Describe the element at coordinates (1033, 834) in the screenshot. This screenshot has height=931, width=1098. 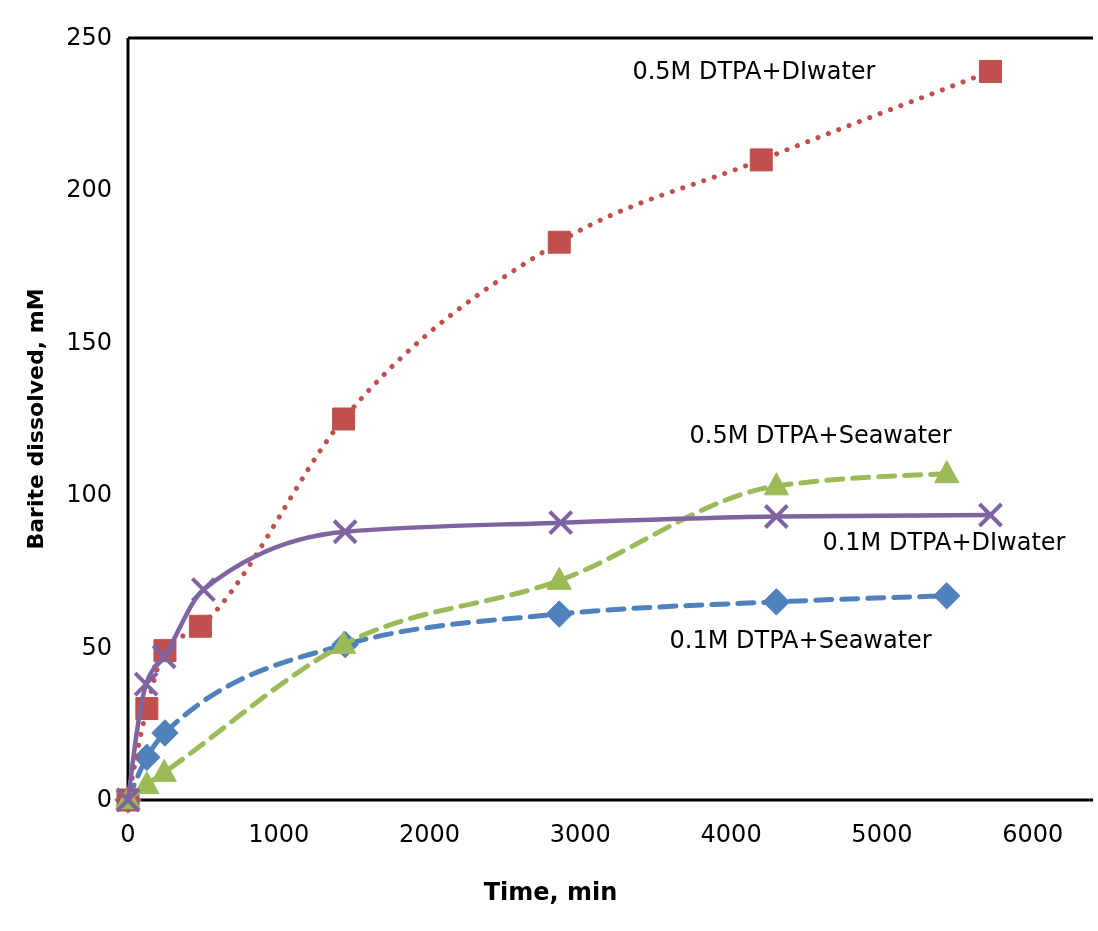
I see `x-tick-label: 6000` at that location.